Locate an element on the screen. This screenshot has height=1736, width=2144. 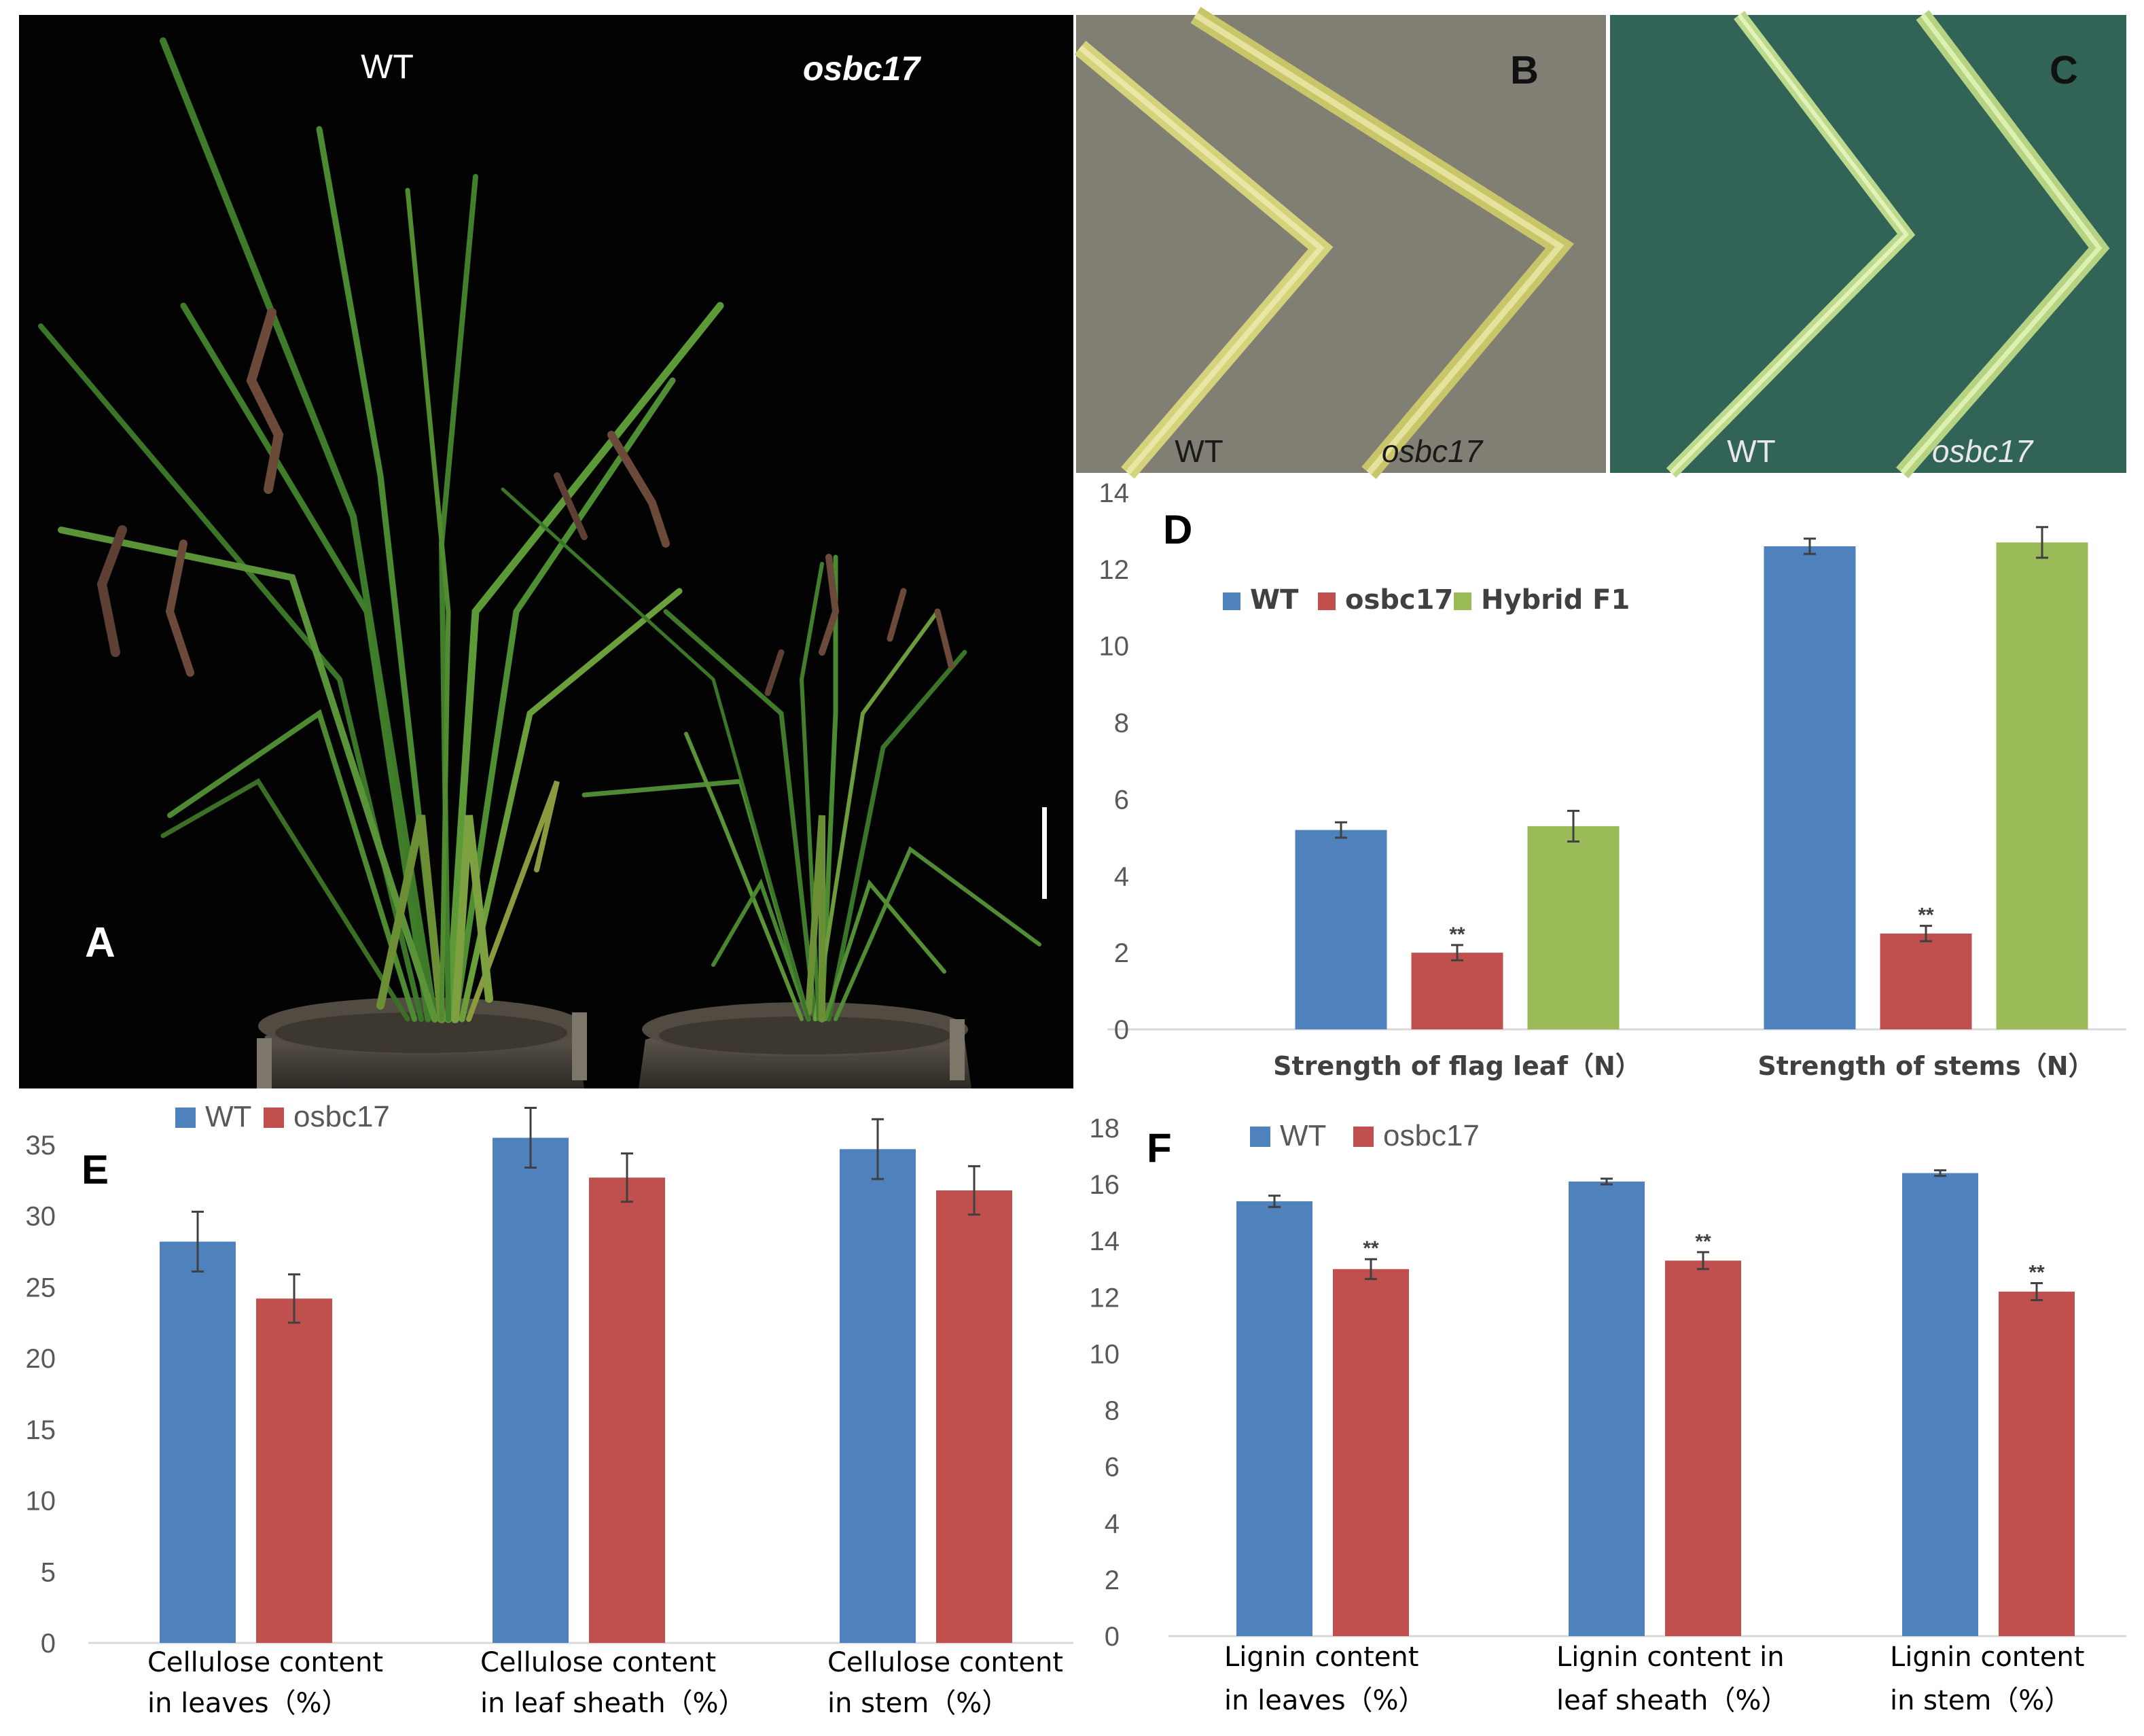
photo-a-wt-label: WT is located at coordinates (387, 67).